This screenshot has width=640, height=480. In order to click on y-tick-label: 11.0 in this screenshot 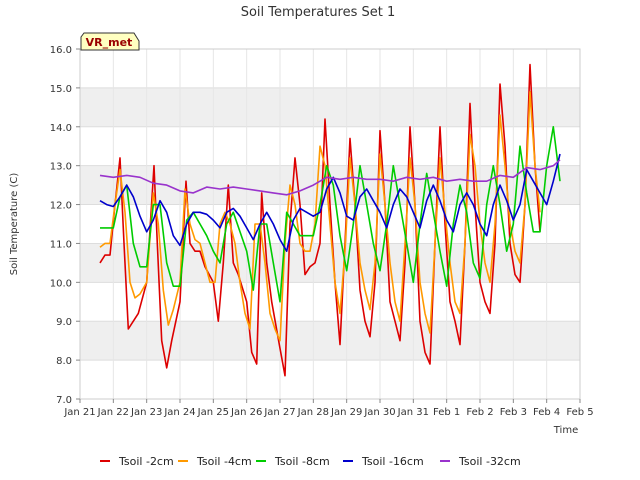, I will do `click(61, 244)`.